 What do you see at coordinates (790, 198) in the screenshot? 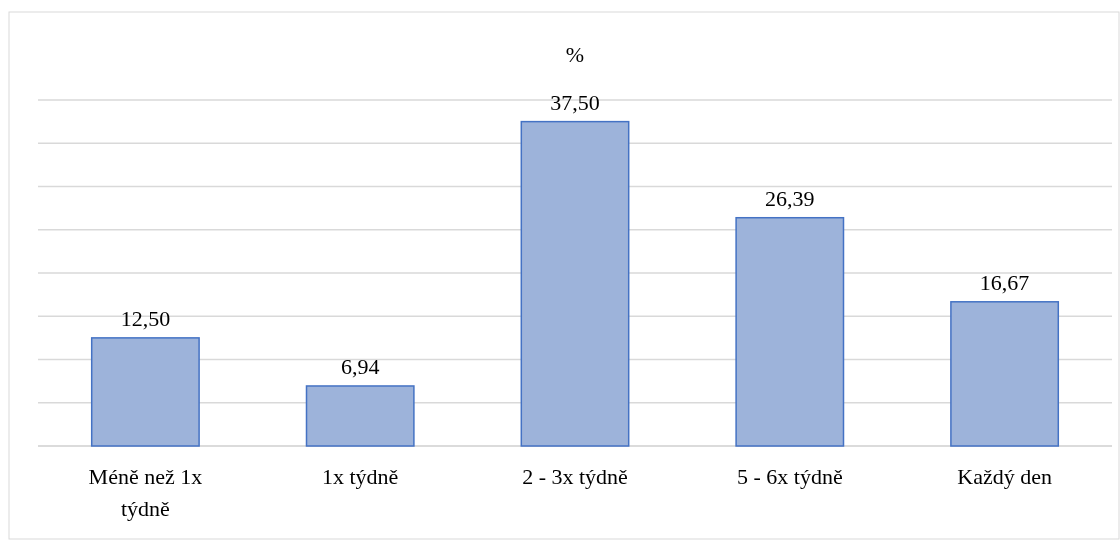
I see `data-label: 26,39` at bounding box center [790, 198].